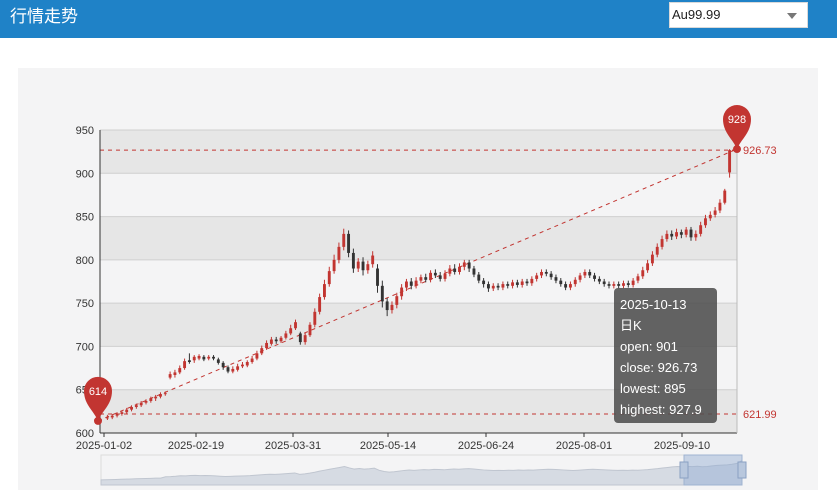 The width and height of the screenshot is (837, 490). I want to click on y-tick-label: 800, so click(85, 261).